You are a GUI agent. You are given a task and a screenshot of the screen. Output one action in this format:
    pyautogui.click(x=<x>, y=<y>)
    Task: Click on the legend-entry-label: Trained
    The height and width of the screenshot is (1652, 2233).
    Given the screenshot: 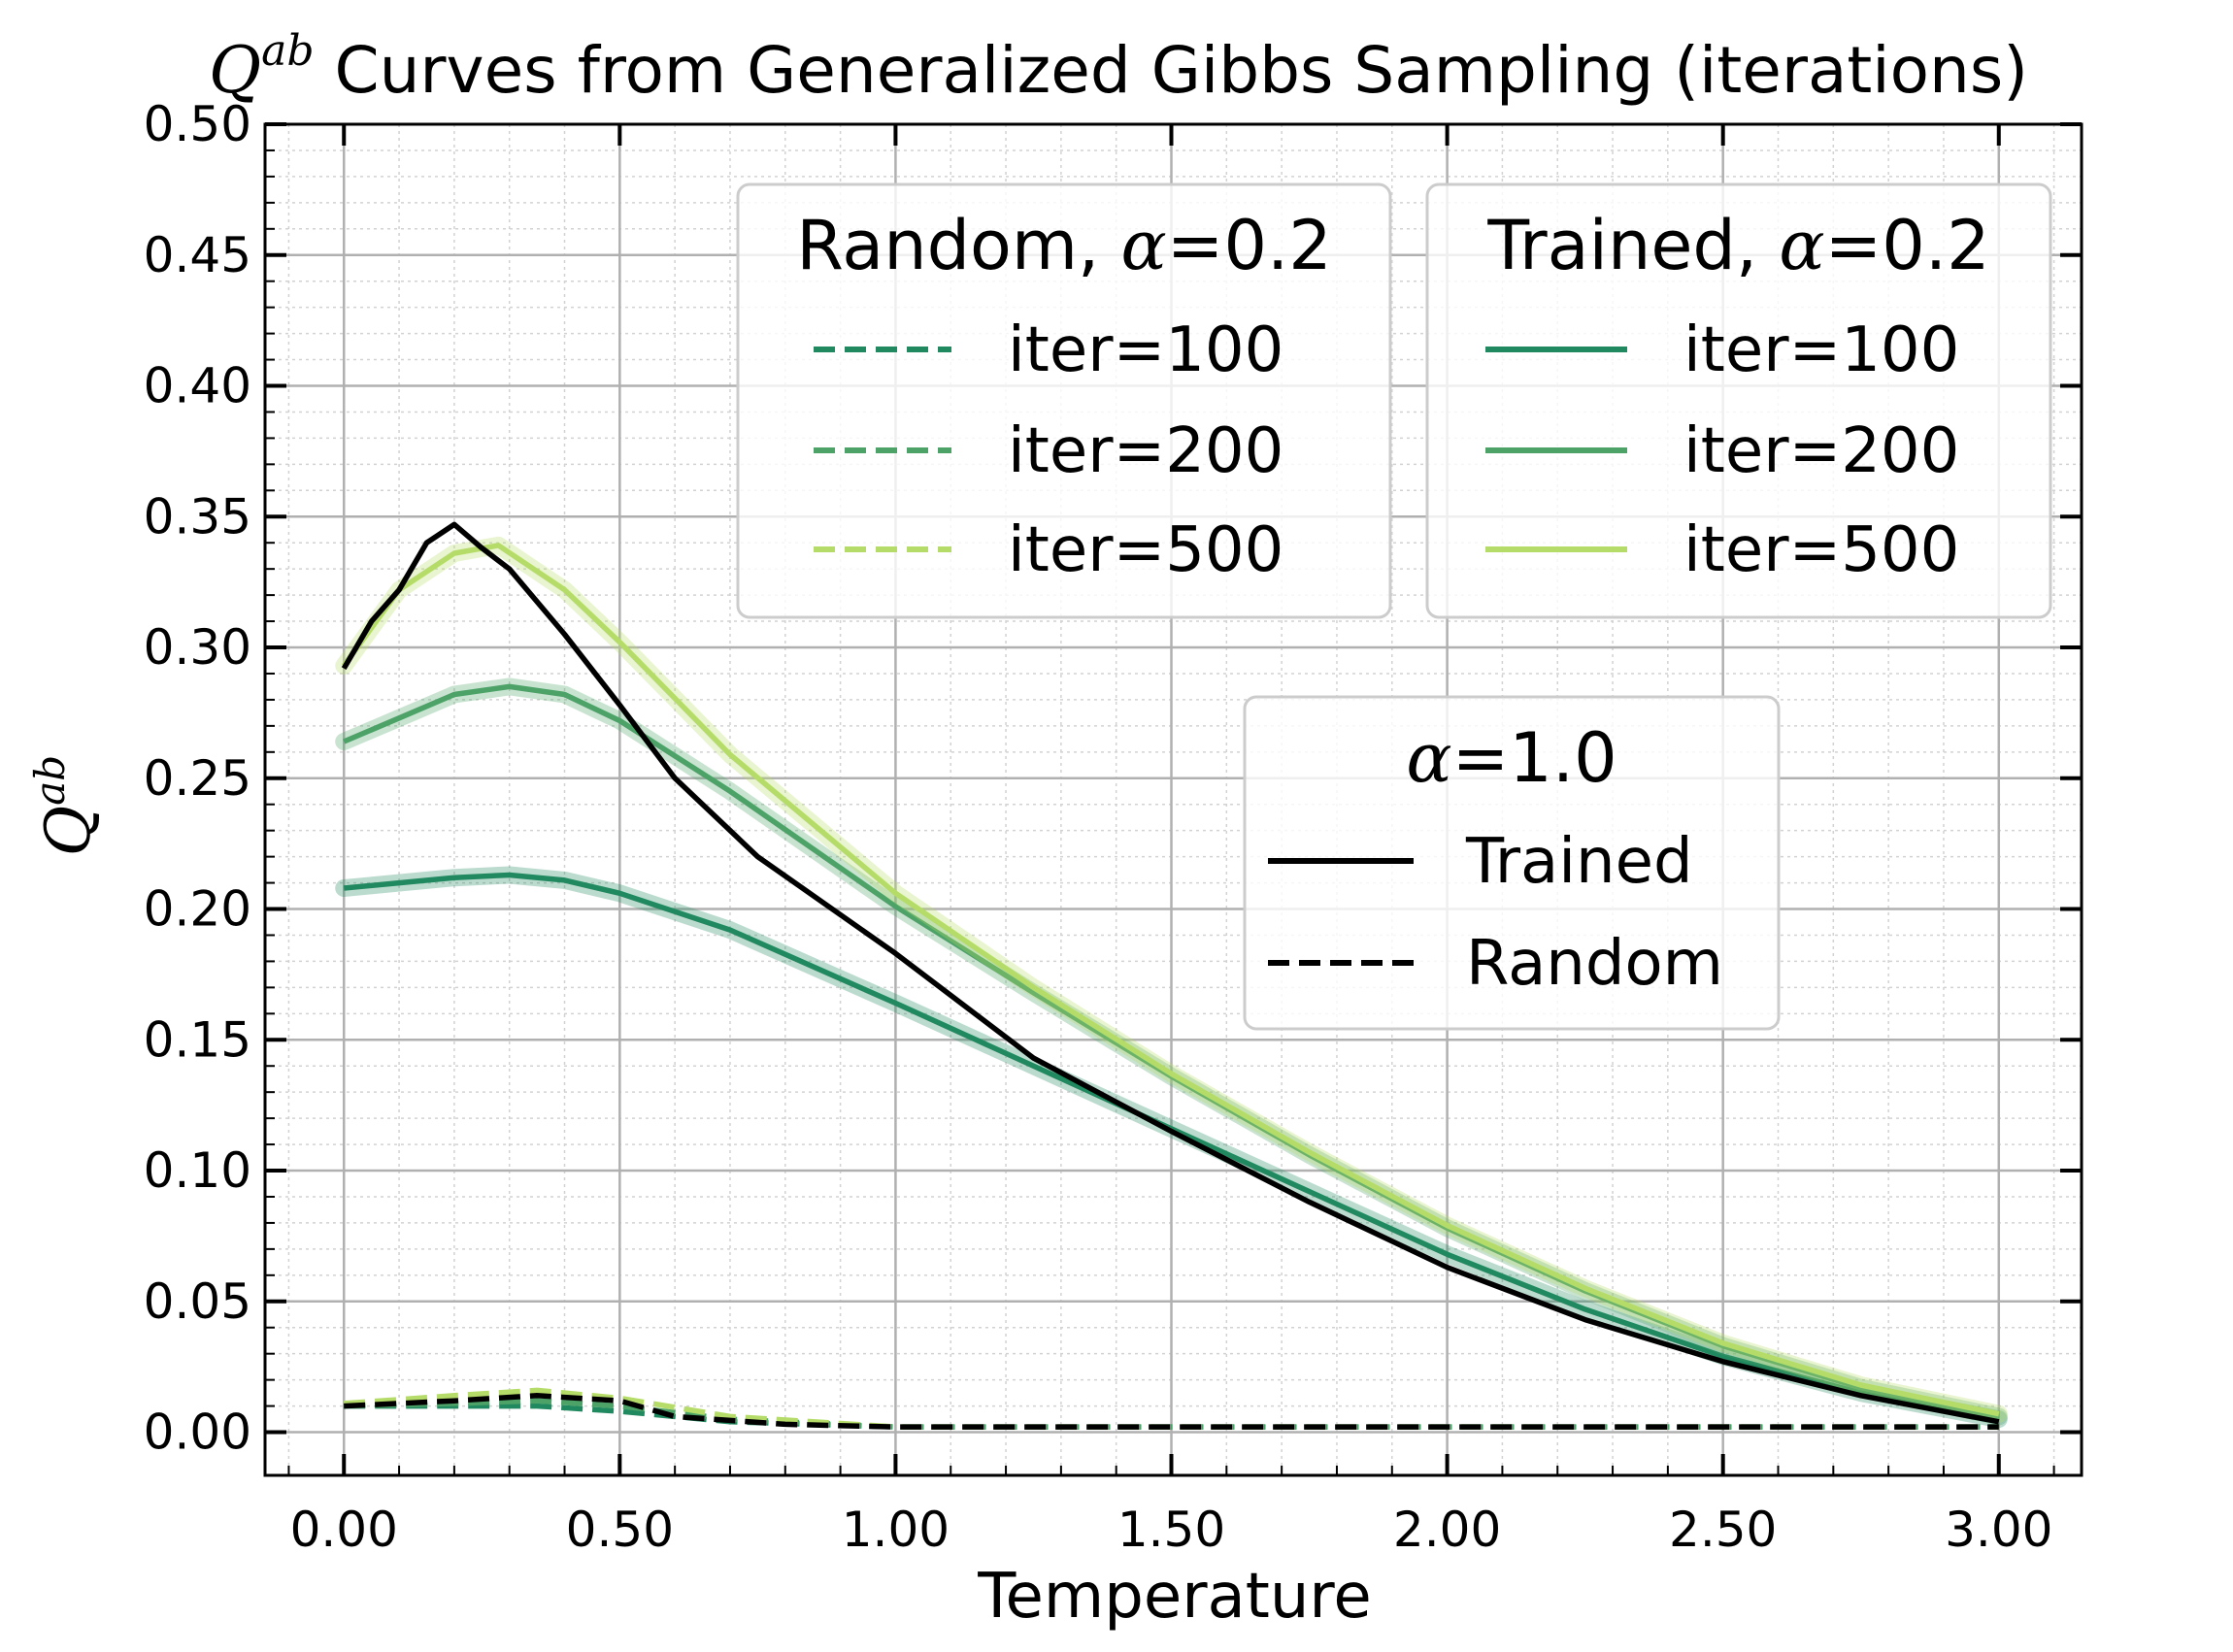 What is the action you would take?
    pyautogui.click(x=1579, y=862)
    